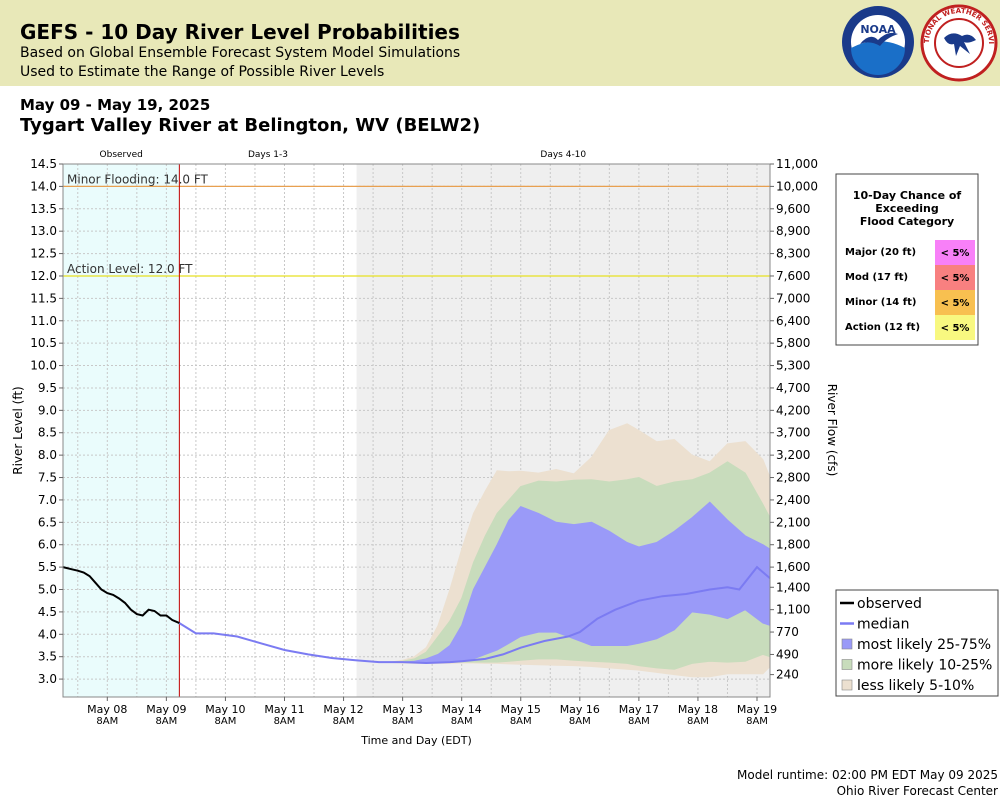  What do you see at coordinates (563, 155) in the screenshot?
I see `period-label-days-4-10: Days 4-10` at bounding box center [563, 155].